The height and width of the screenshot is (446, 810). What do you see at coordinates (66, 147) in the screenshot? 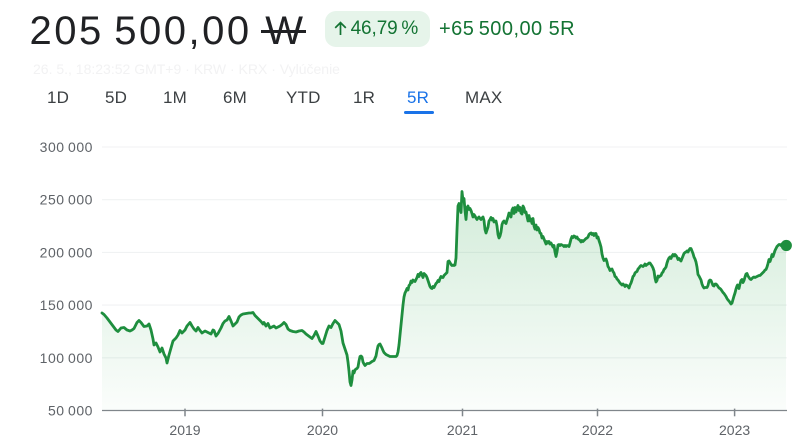
I see `svg-text: 300 000` at bounding box center [66, 147].